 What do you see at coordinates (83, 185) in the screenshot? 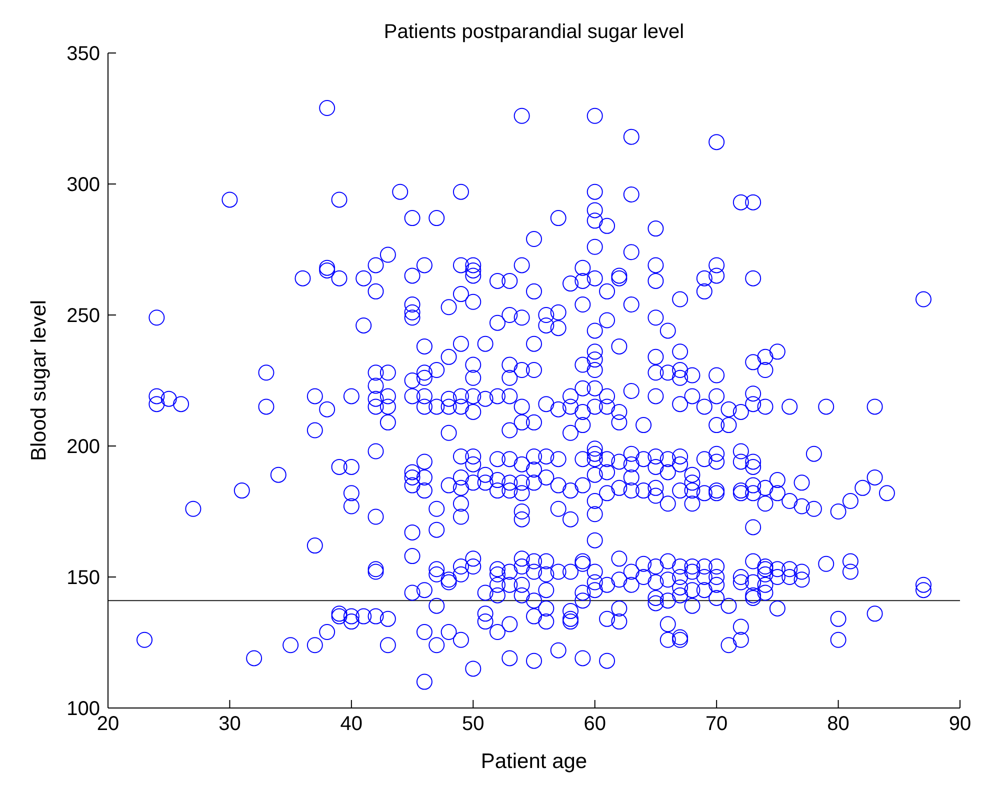
I see `y-tick-label: 300` at bounding box center [83, 185].